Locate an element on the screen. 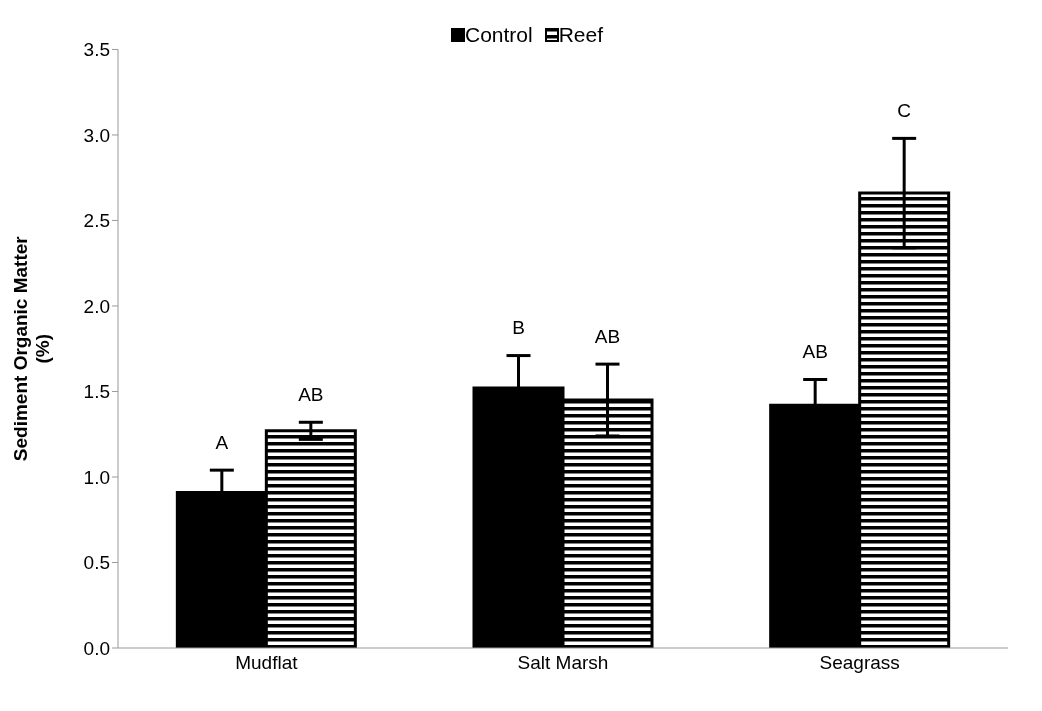  y-tick-label: 3.5 is located at coordinates (96, 50).